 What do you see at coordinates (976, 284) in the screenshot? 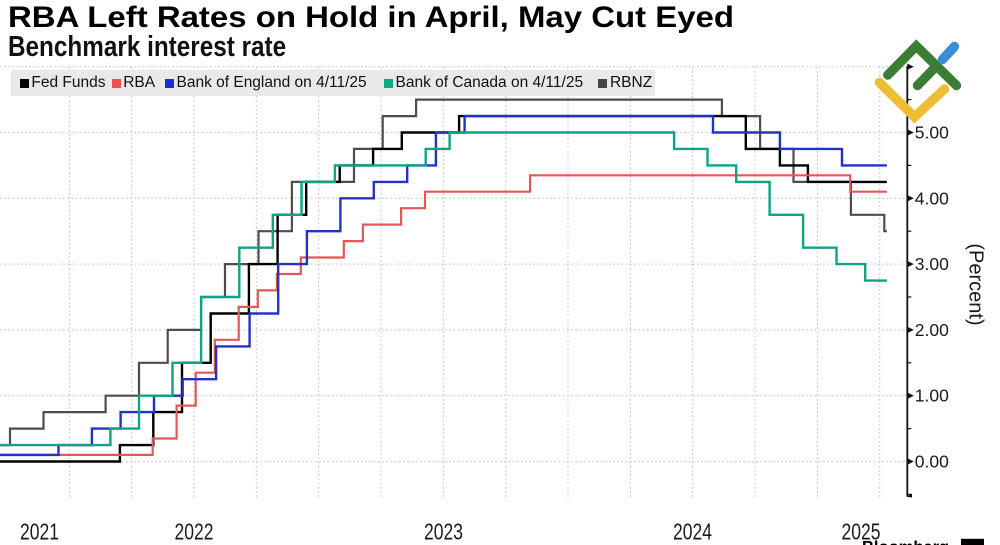
I see `svg-text: (Percent)` at bounding box center [976, 284].